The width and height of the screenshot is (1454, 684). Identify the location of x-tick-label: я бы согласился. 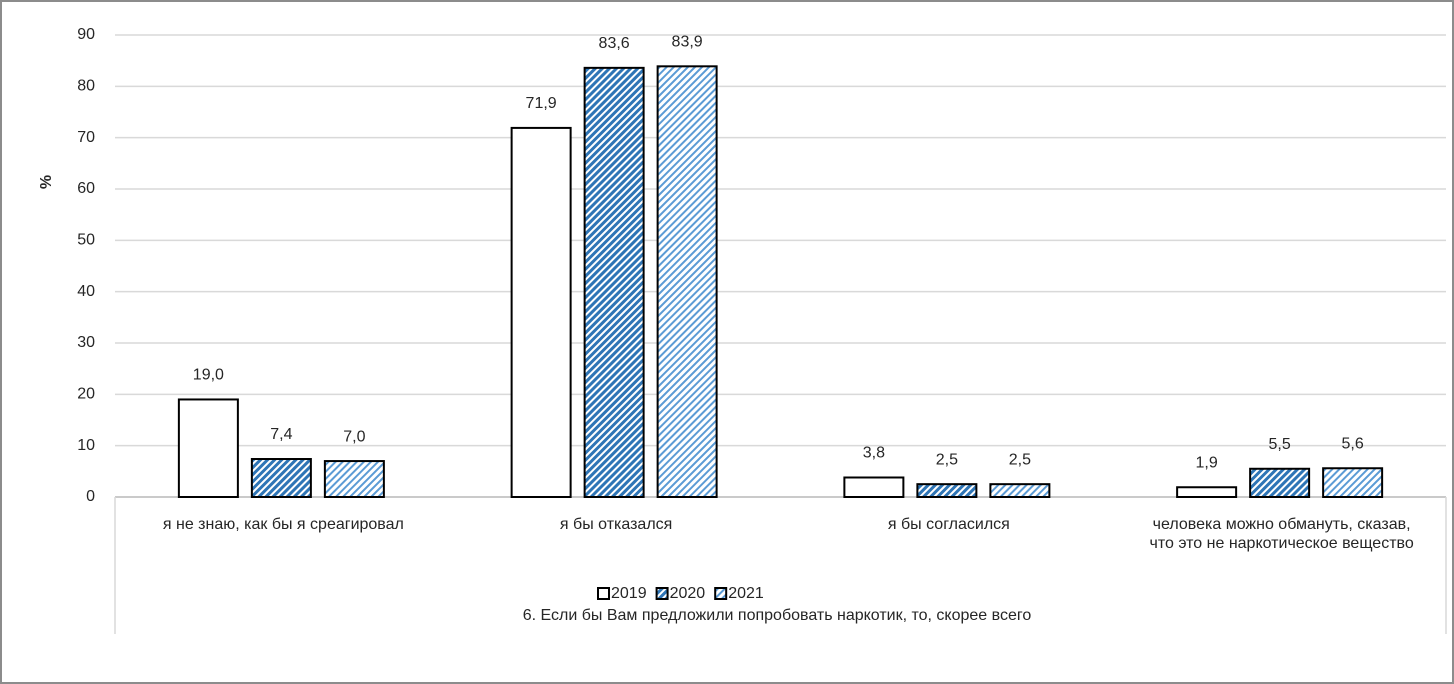
(948, 524).